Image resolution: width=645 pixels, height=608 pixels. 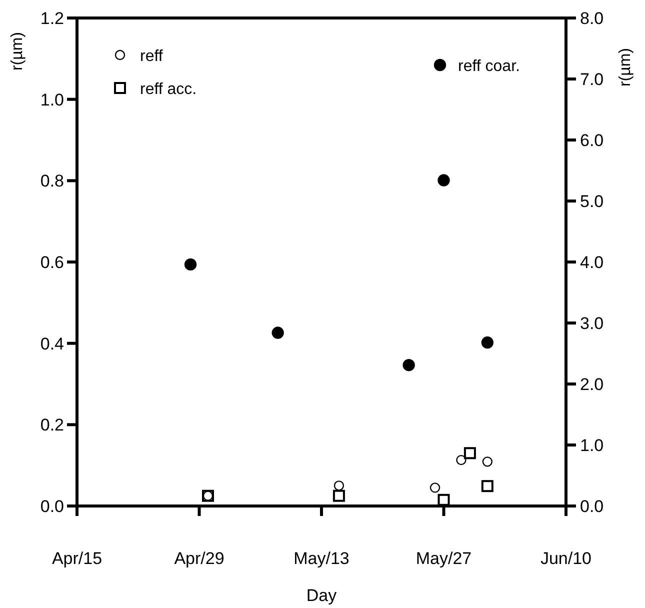 What do you see at coordinates (592, 262) in the screenshot?
I see `y2-tick-label: 4.0` at bounding box center [592, 262].